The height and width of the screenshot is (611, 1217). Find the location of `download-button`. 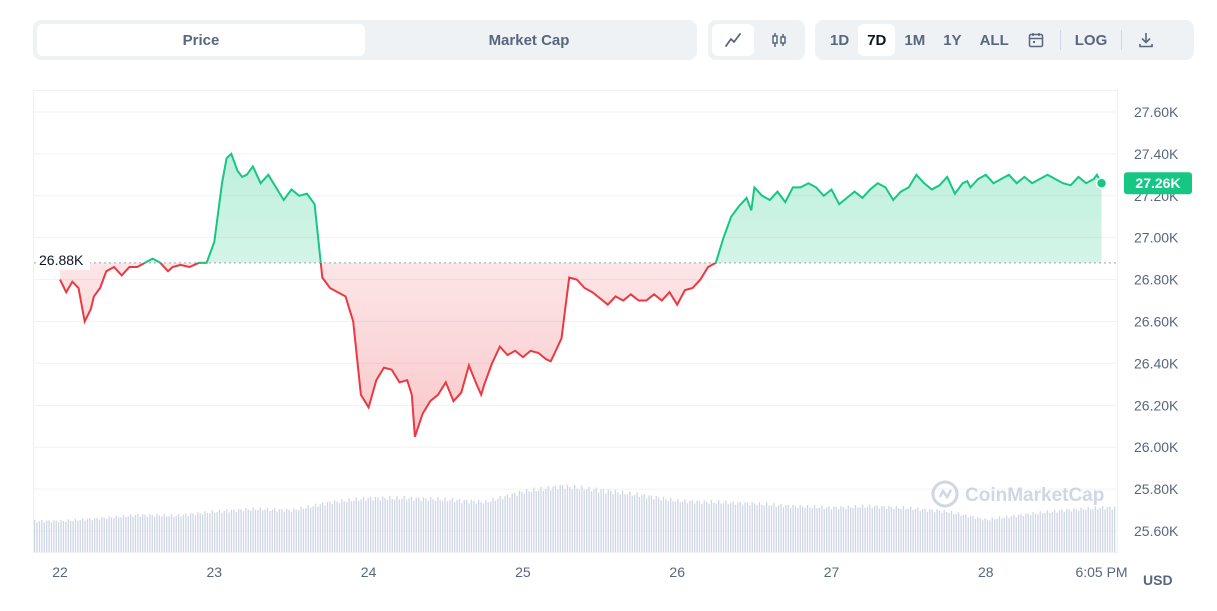

download-button is located at coordinates (1146, 40).